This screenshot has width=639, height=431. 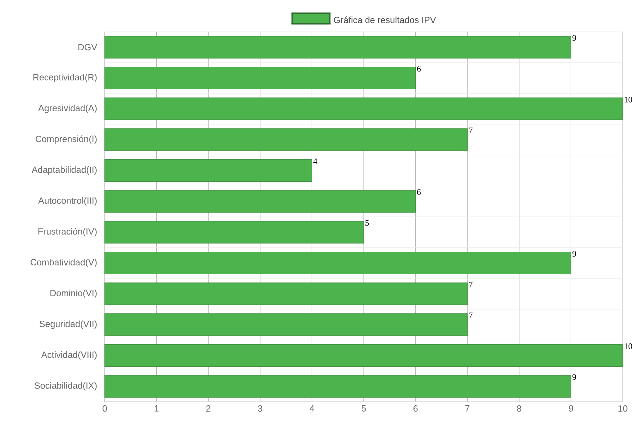 What do you see at coordinates (208, 409) in the screenshot?
I see `x-tick-label: 2` at bounding box center [208, 409].